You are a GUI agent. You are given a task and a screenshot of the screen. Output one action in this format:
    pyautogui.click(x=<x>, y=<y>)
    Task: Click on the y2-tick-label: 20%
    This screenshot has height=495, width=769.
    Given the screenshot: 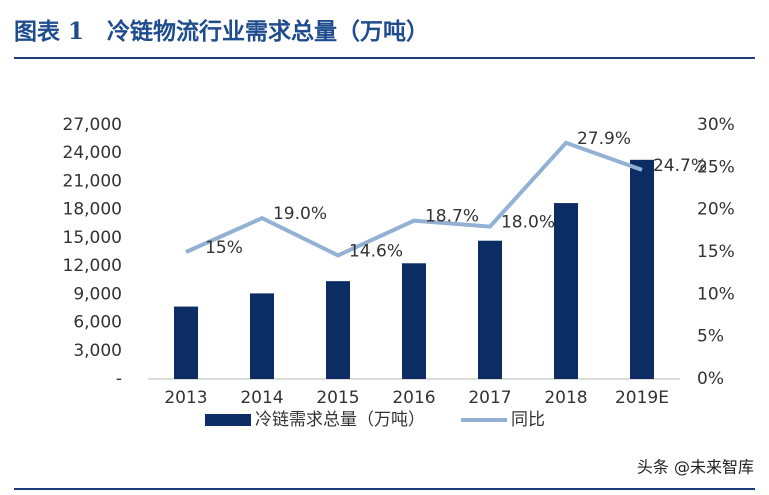 What is the action you would take?
    pyautogui.click(x=716, y=210)
    